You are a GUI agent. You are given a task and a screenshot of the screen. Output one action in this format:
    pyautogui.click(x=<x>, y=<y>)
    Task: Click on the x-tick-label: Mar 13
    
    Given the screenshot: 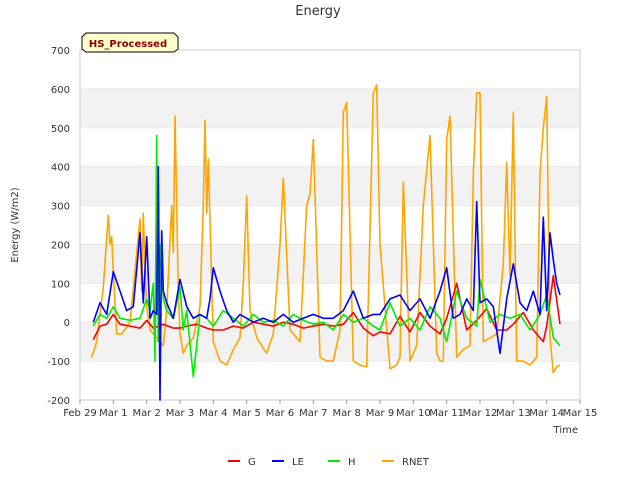 What is the action you would take?
    pyautogui.click(x=513, y=413)
    